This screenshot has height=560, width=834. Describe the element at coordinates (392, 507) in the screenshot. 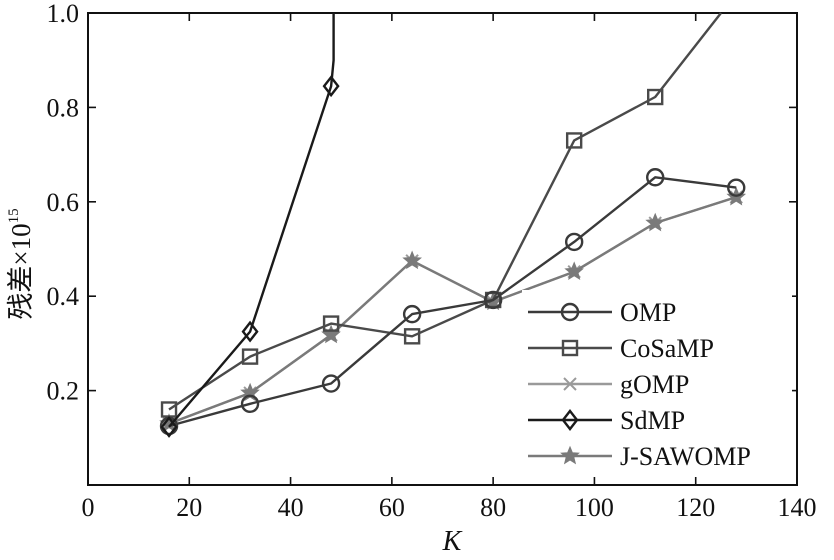

I see `x-tick-label: 60` at that location.